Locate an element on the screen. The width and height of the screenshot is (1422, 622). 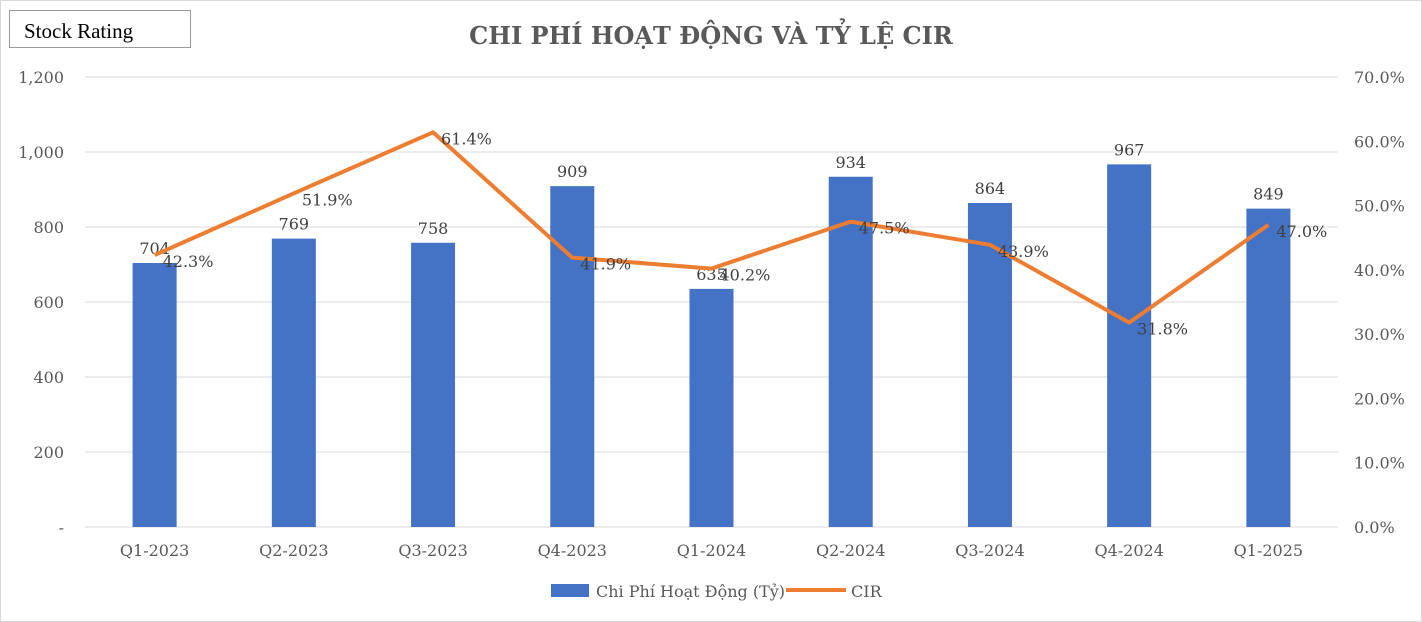
x-tick-label: Q2-2024 is located at coordinates (850, 550).